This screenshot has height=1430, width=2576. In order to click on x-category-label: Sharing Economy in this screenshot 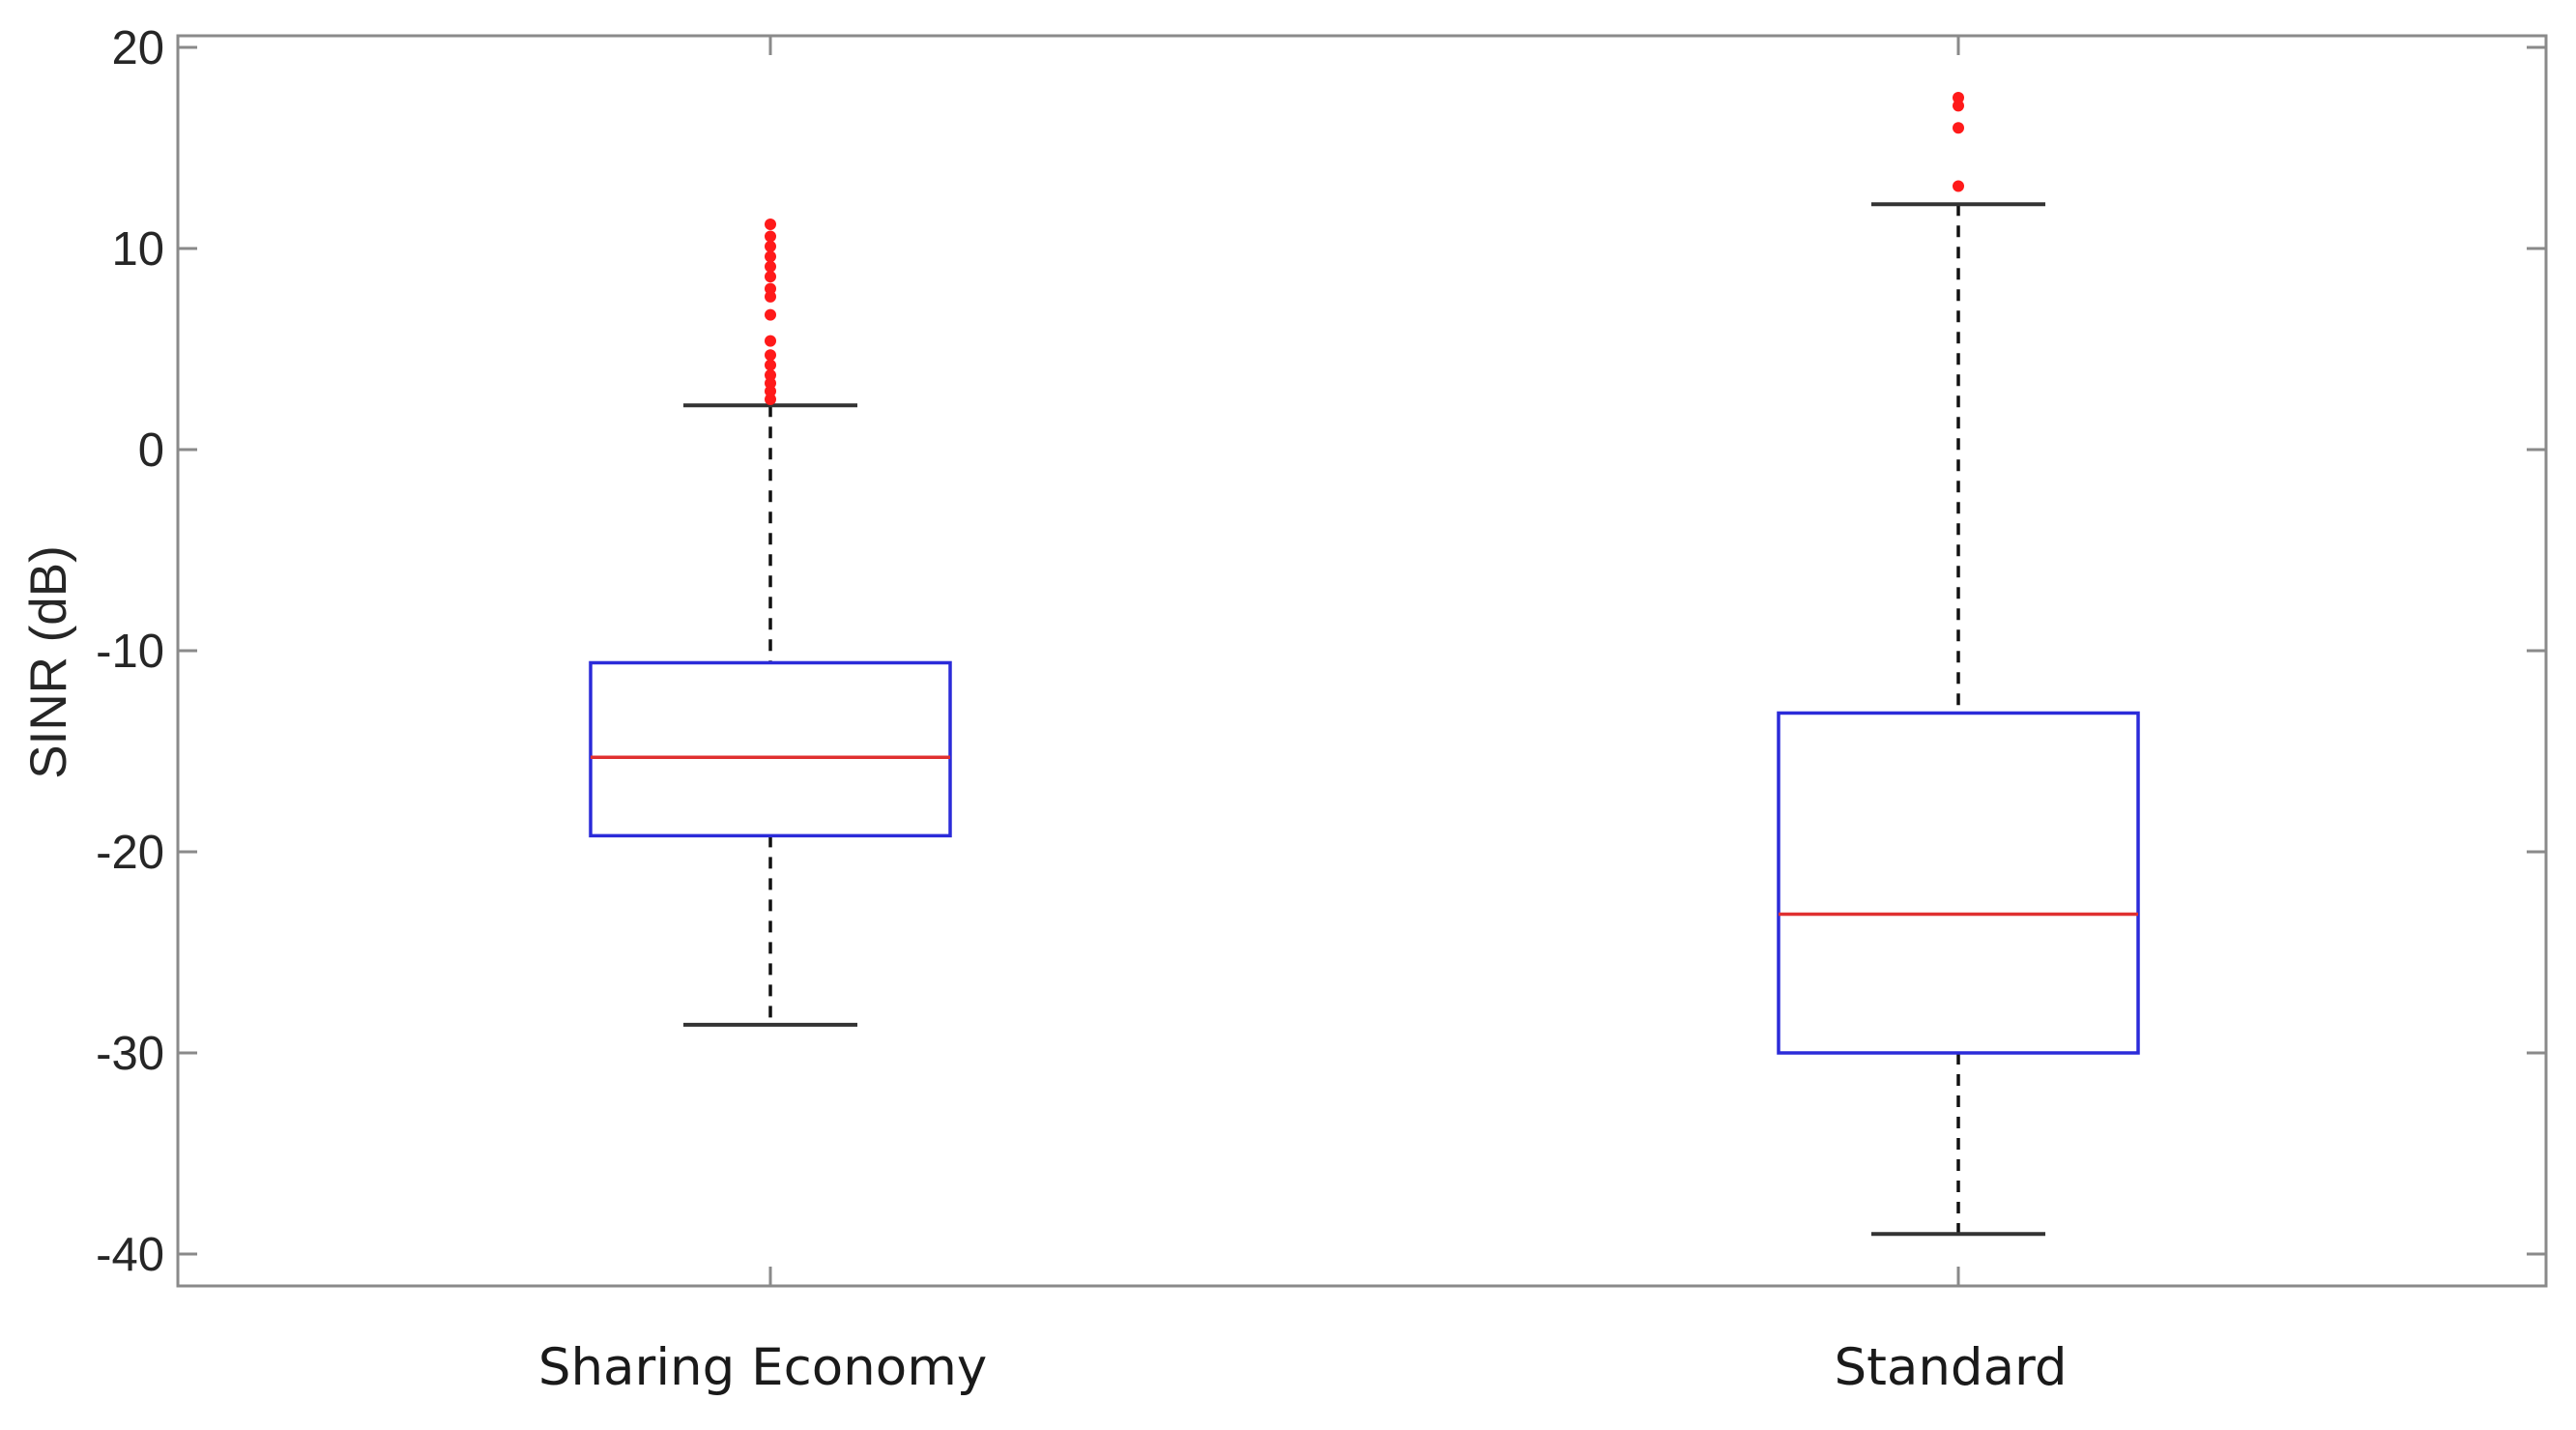, I will do `click(762, 1367)`.